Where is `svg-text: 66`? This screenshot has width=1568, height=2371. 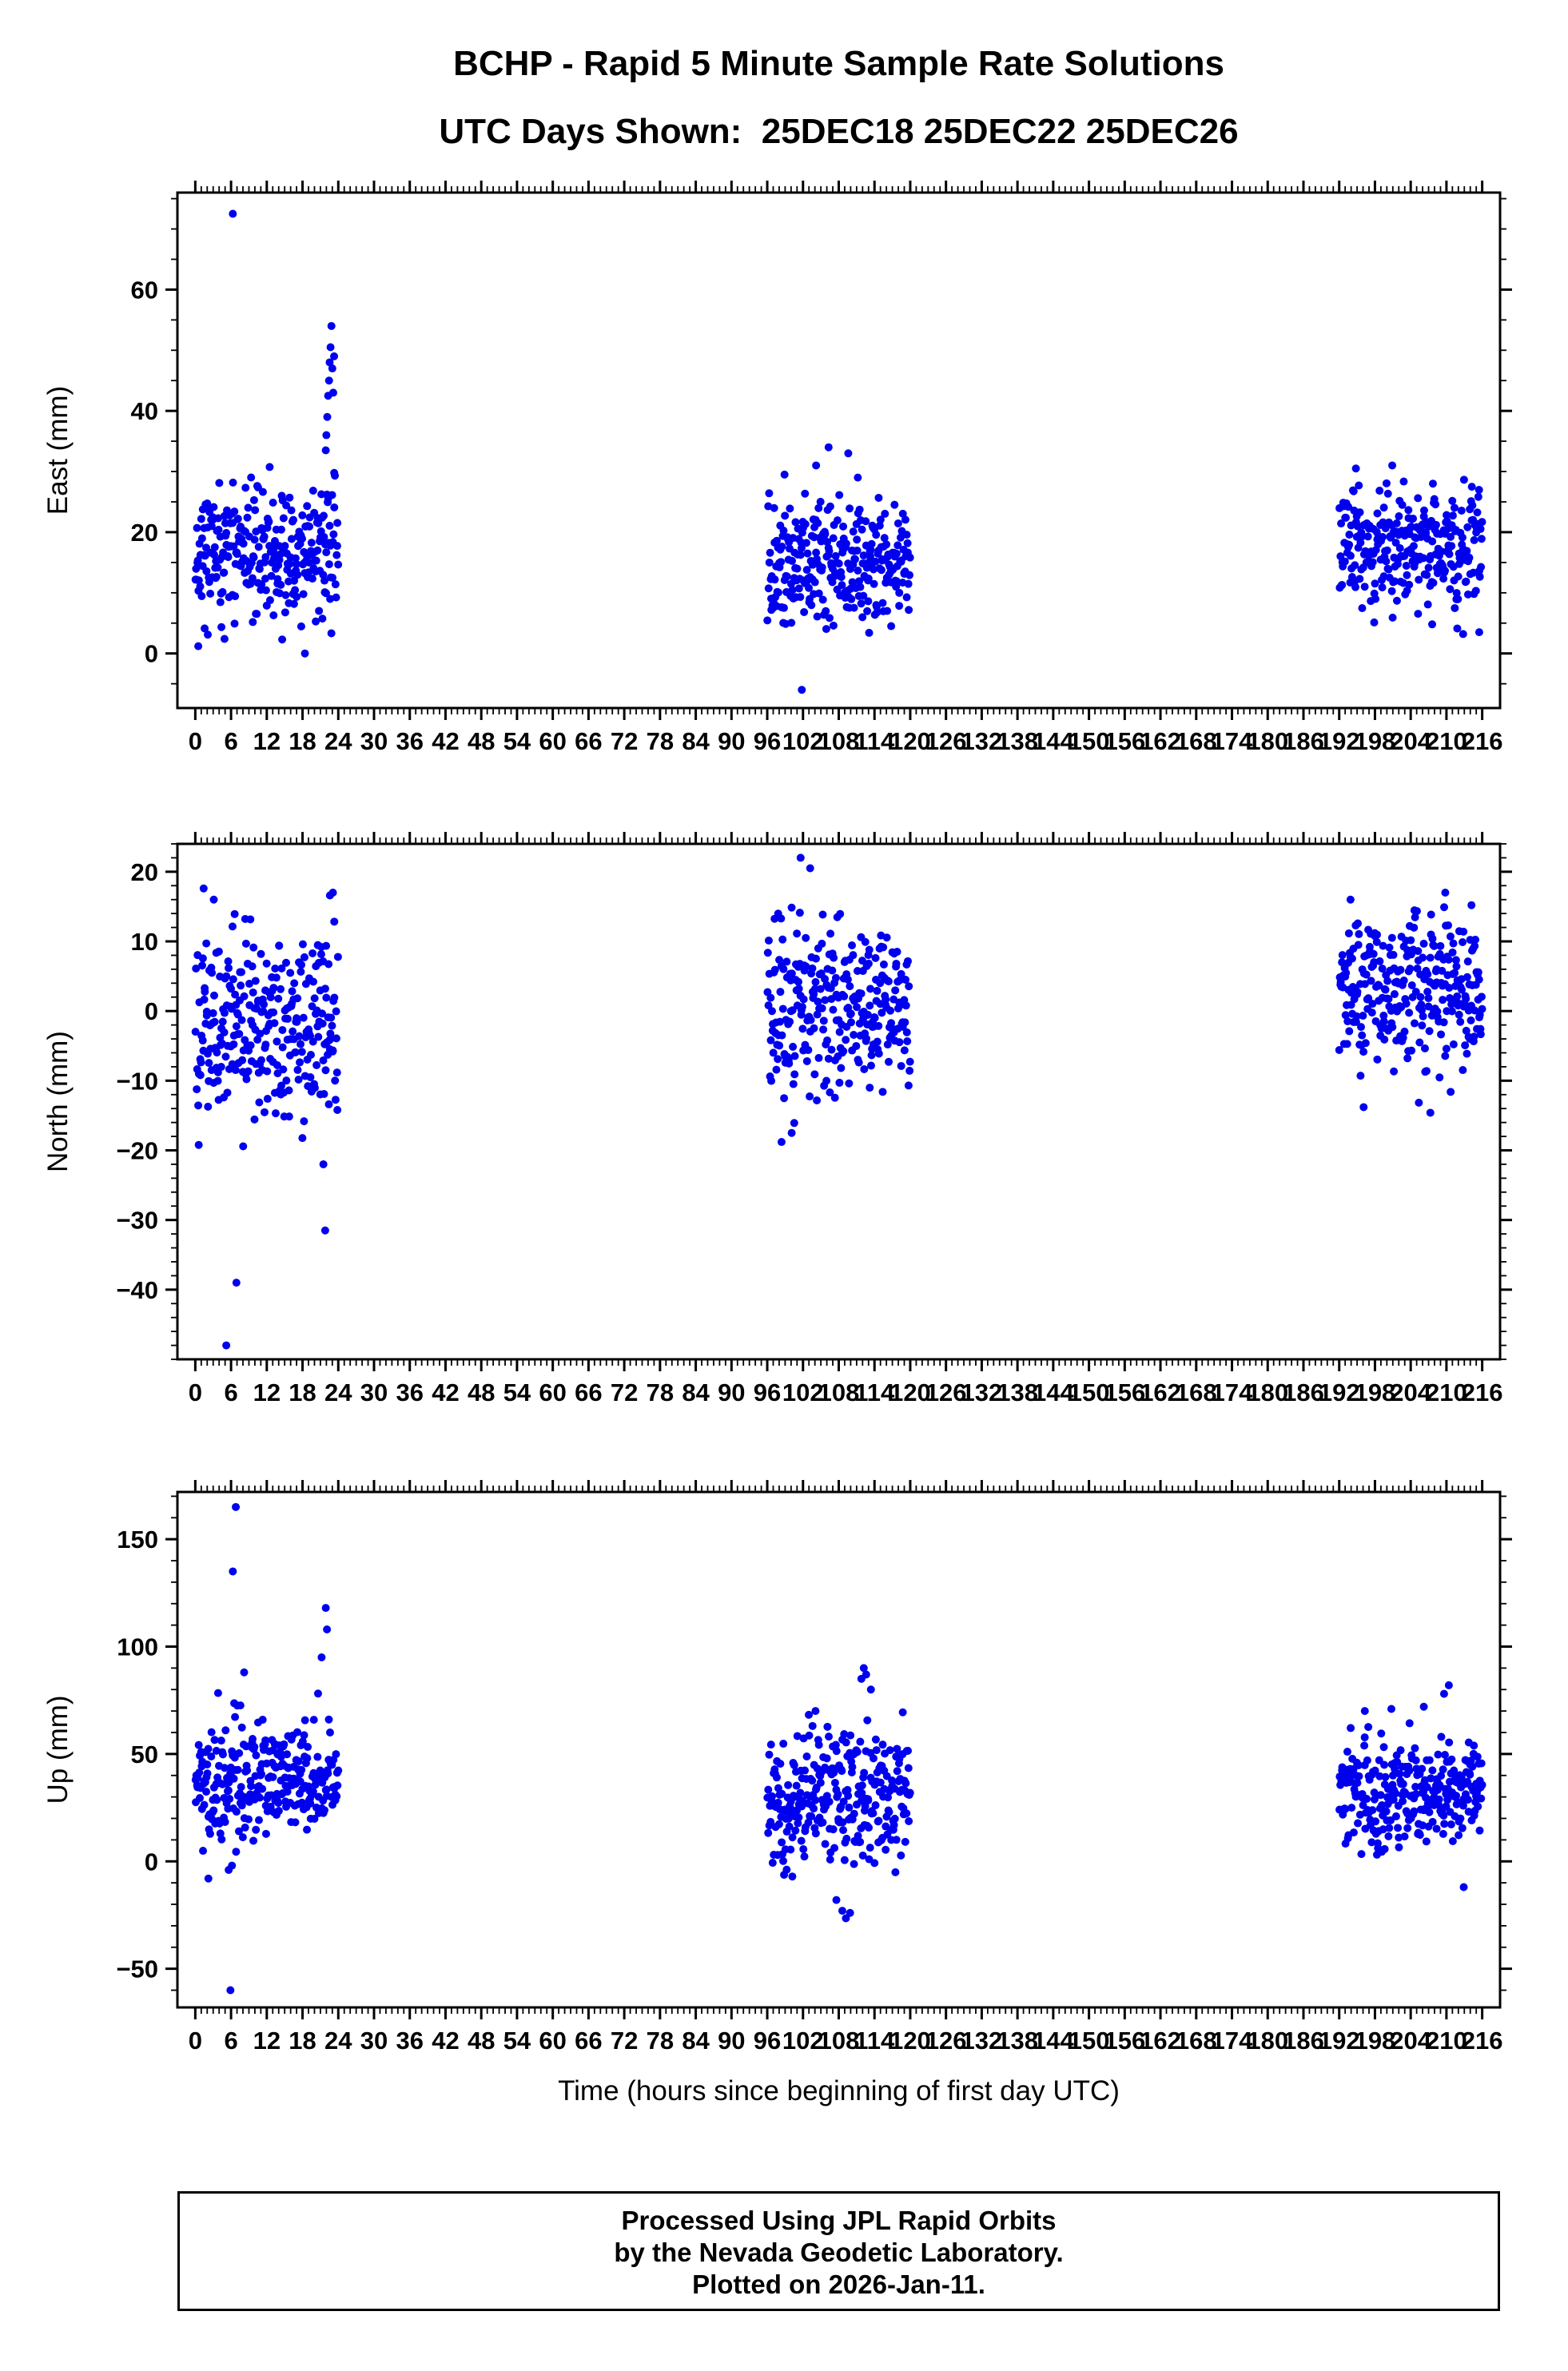 svg-text: 66 is located at coordinates (588, 1392).